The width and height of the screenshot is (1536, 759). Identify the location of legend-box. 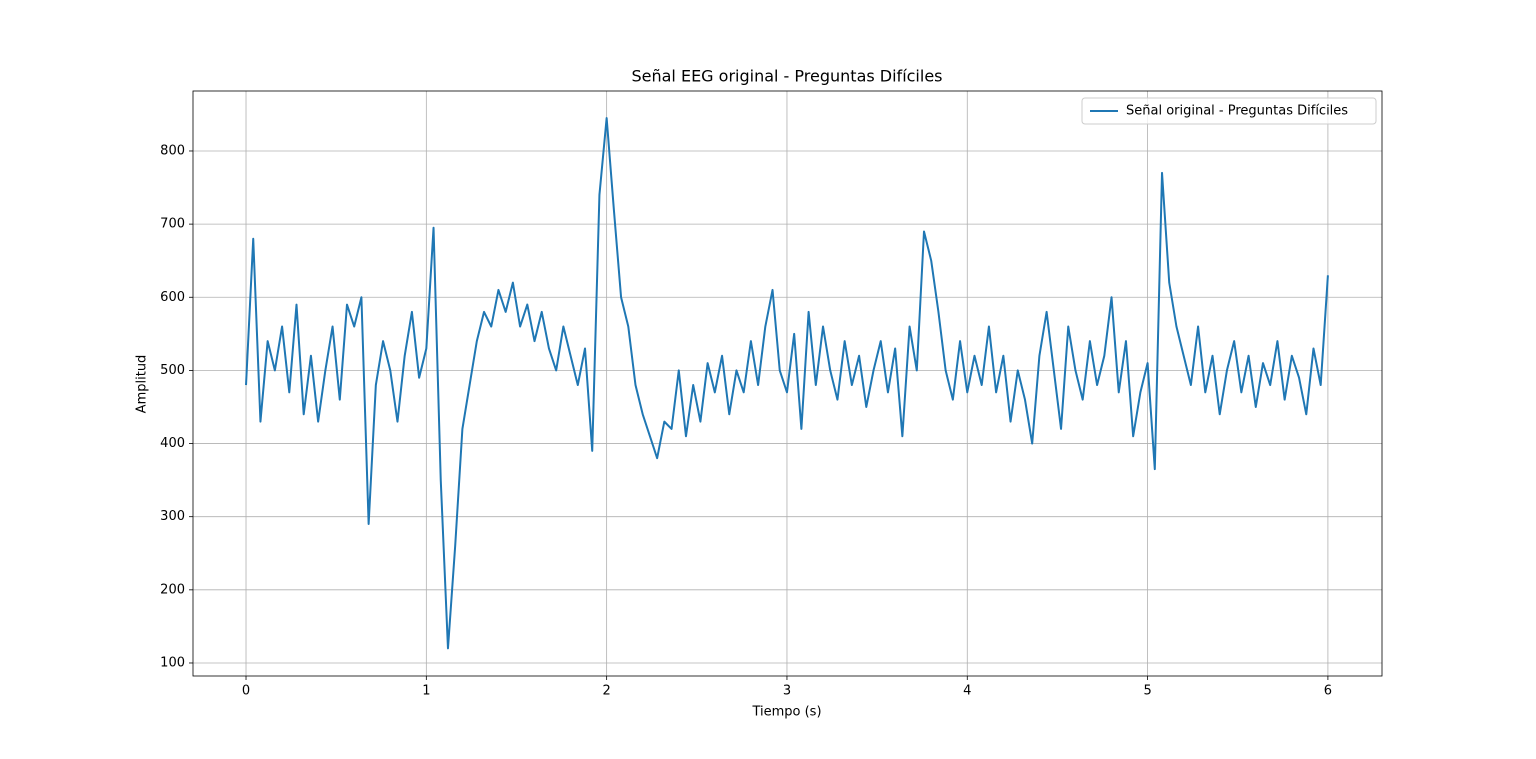
(1229, 111).